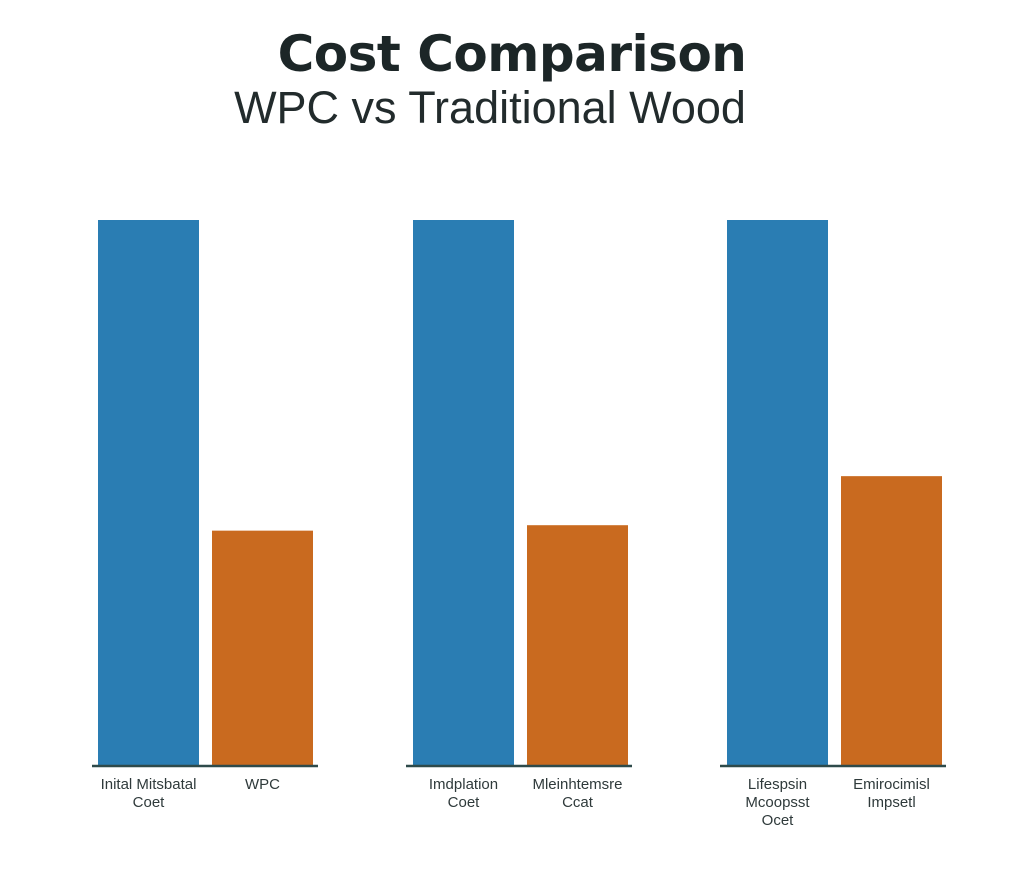 The image size is (1024, 876). Describe the element at coordinates (578, 802) in the screenshot. I see `tick-label-line: Ccat` at that location.